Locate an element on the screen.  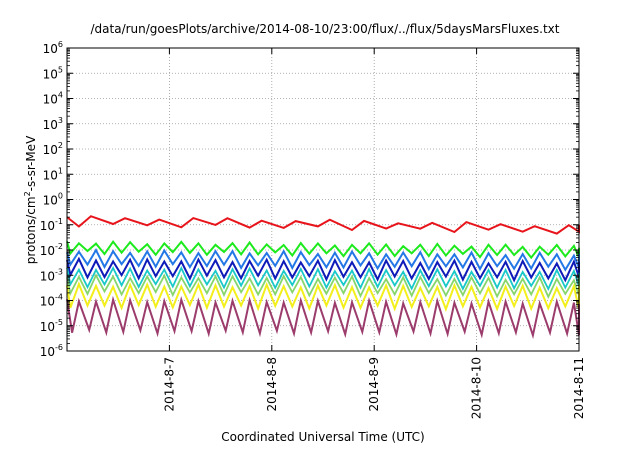
y-tick-exponent: -2 is located at coordinates (59, 246).